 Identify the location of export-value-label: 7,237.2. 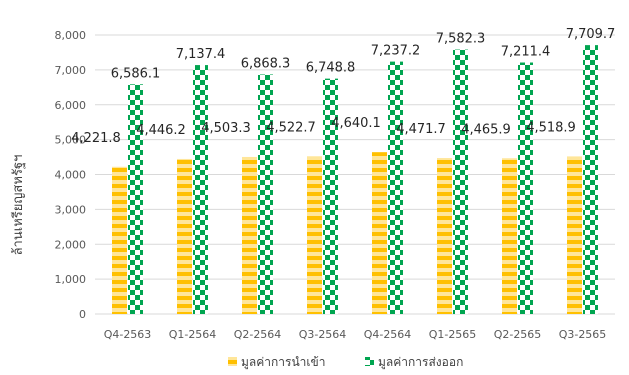
(396, 51).